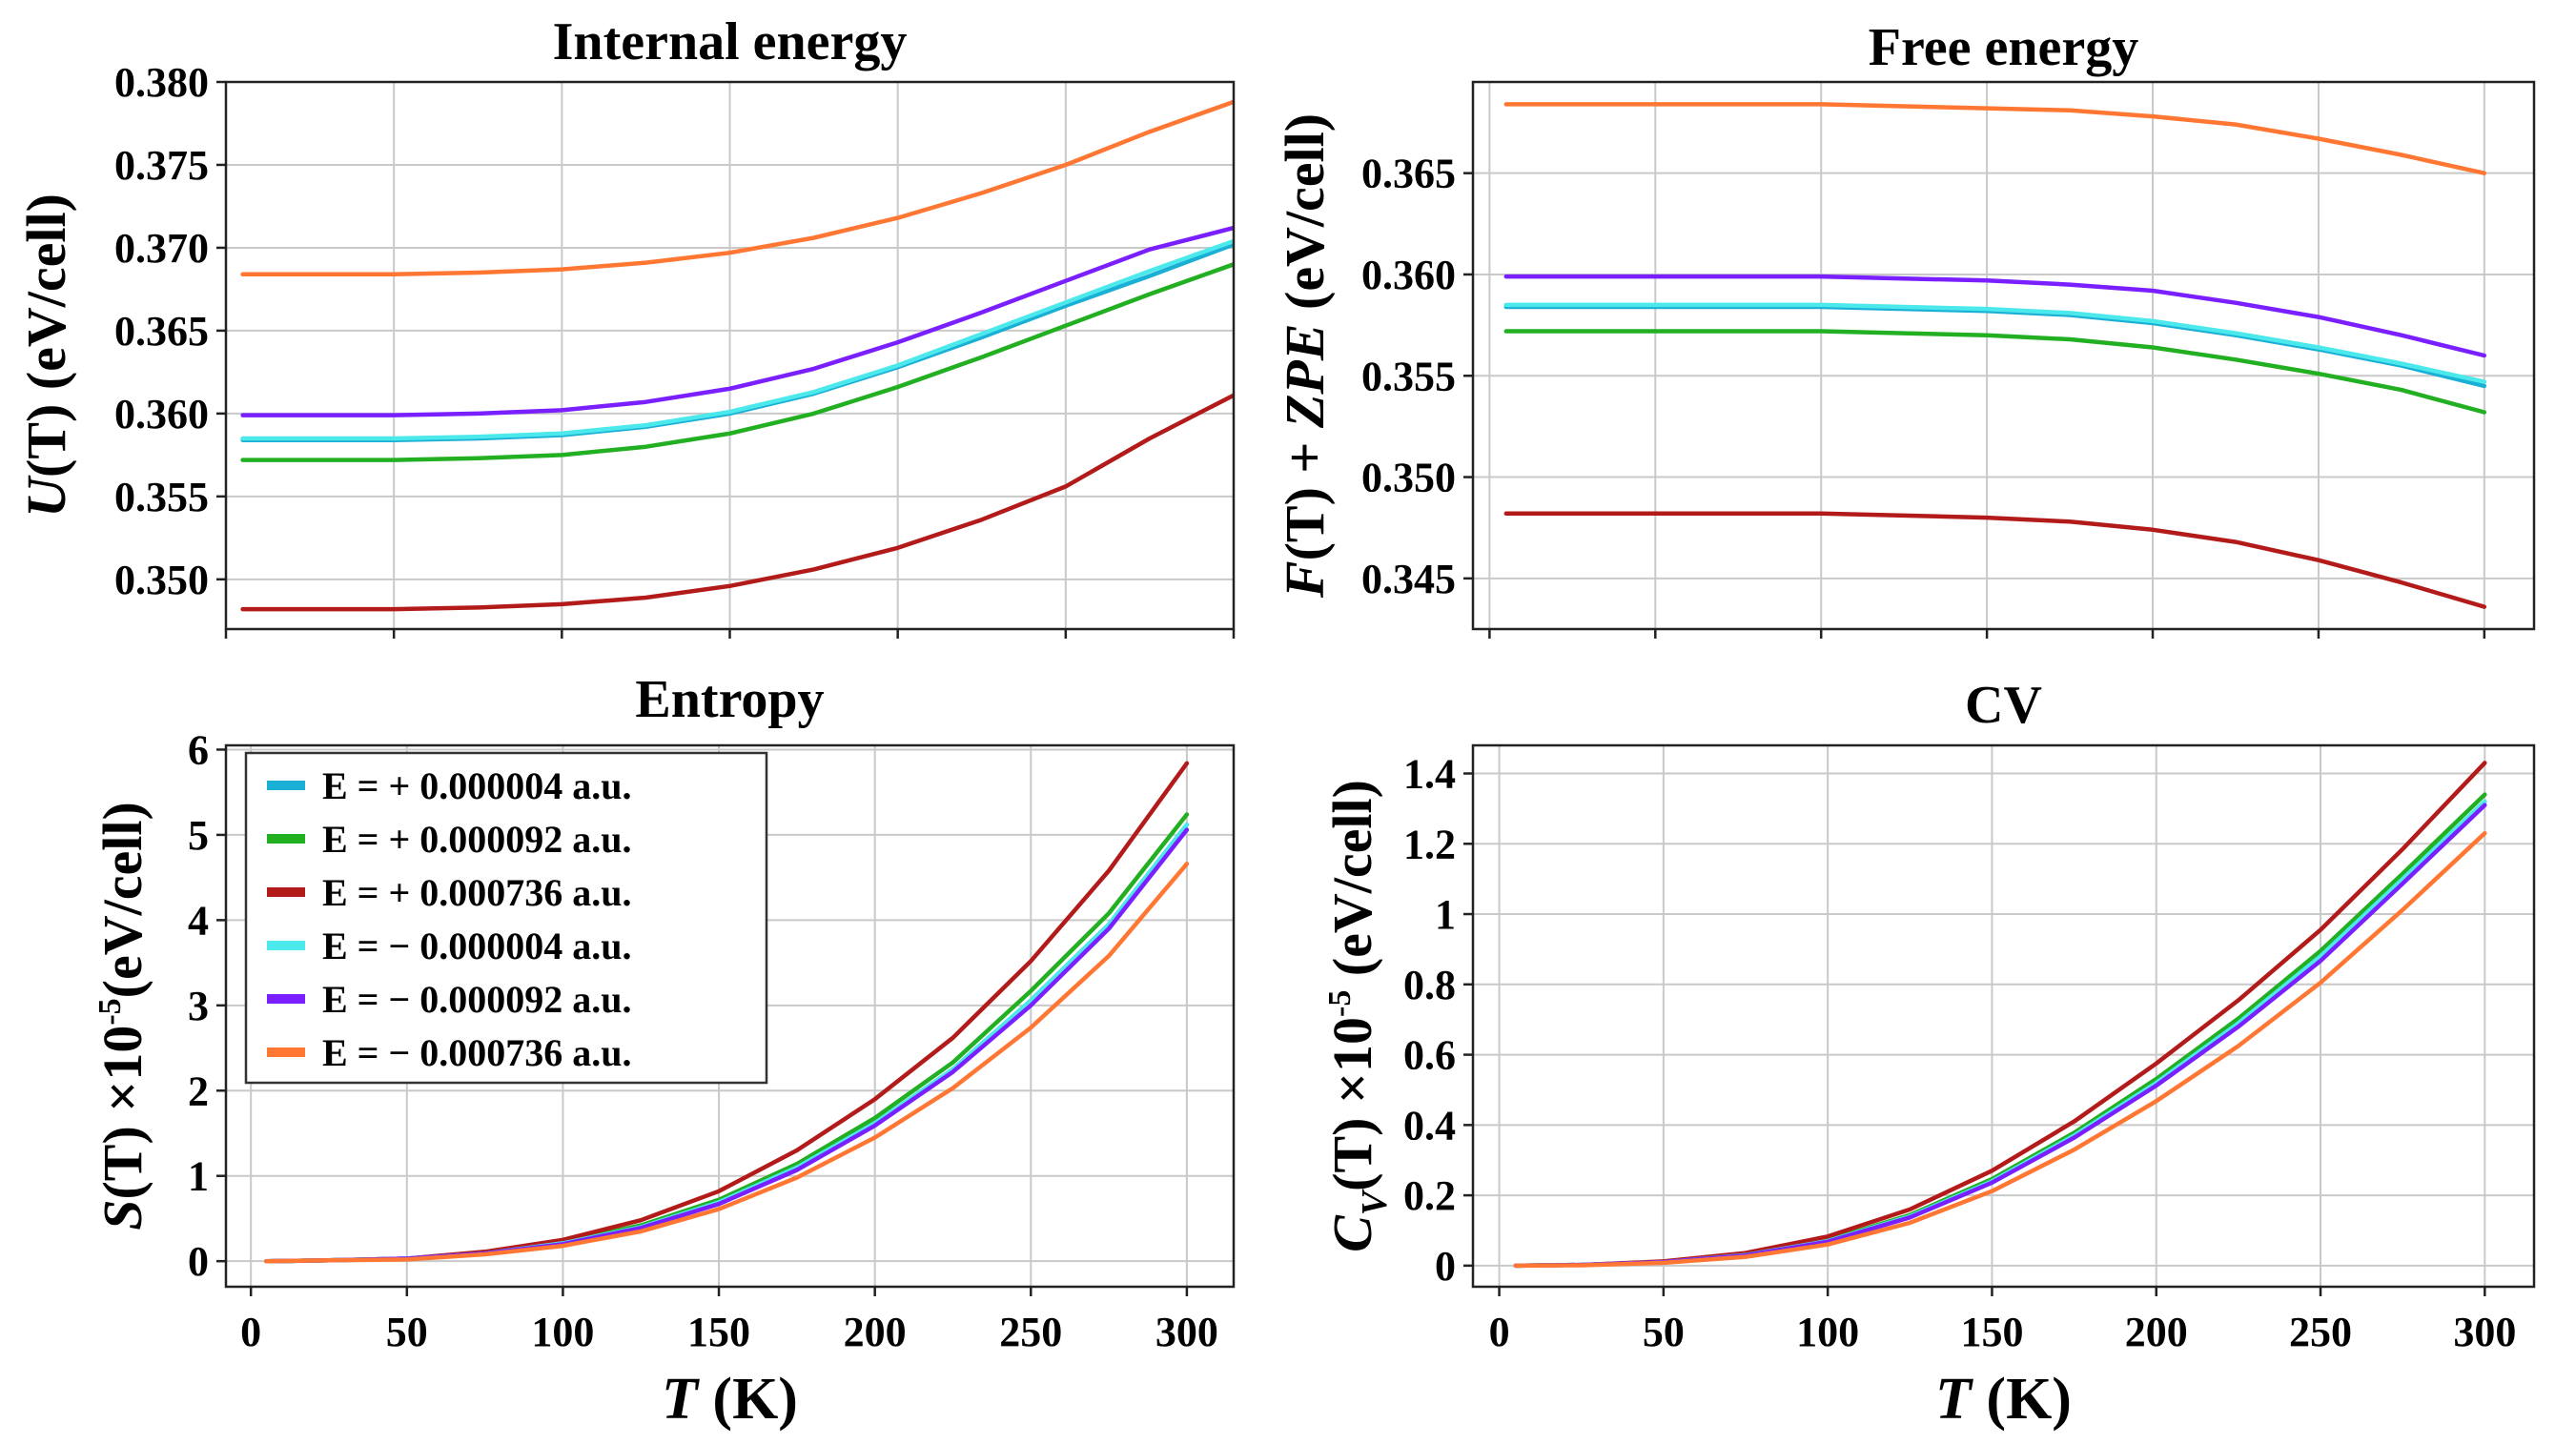  What do you see at coordinates (161, 580) in the screenshot?
I see `internal-energy-ytick-label: 0.350` at bounding box center [161, 580].